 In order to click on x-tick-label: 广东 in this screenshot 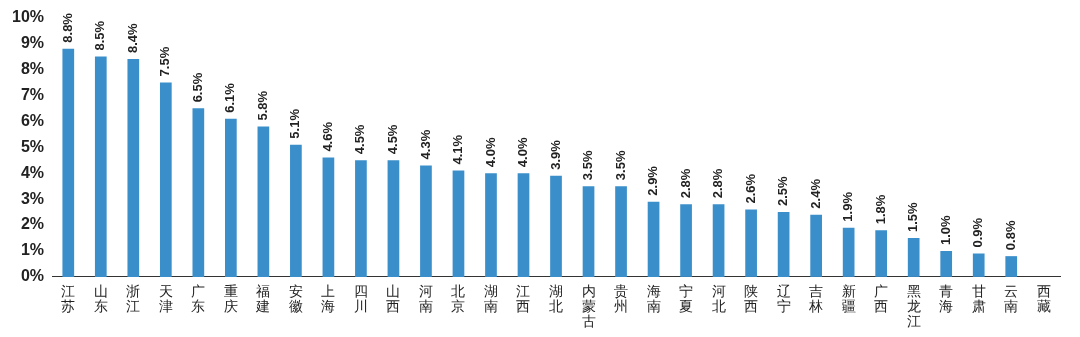, I will do `click(198, 298)`.